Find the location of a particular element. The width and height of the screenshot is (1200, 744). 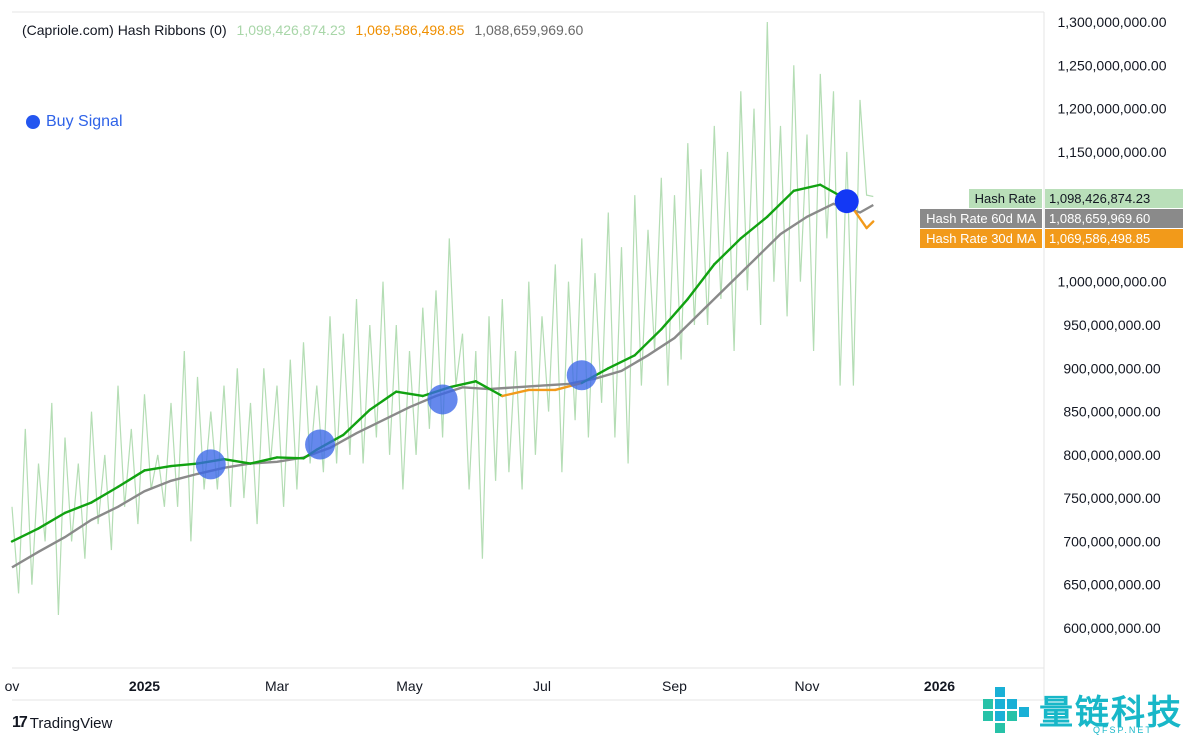

legend-ma60-value: 1,088,659,969.60 is located at coordinates (529, 30).